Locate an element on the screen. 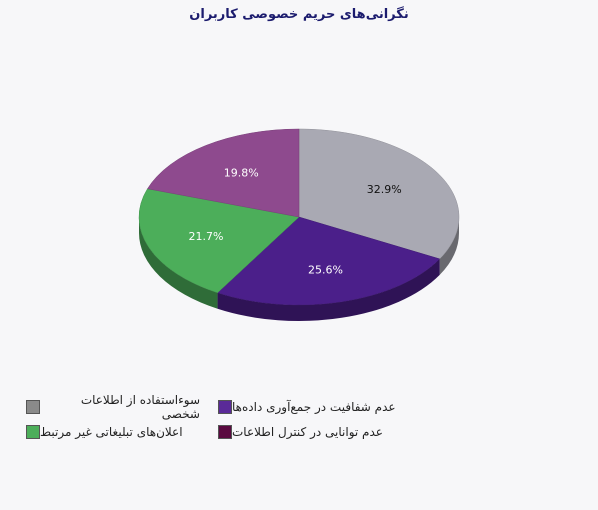  chart-title: نگرانی‌های حریم خصوصی کاربران is located at coordinates (299, 14).